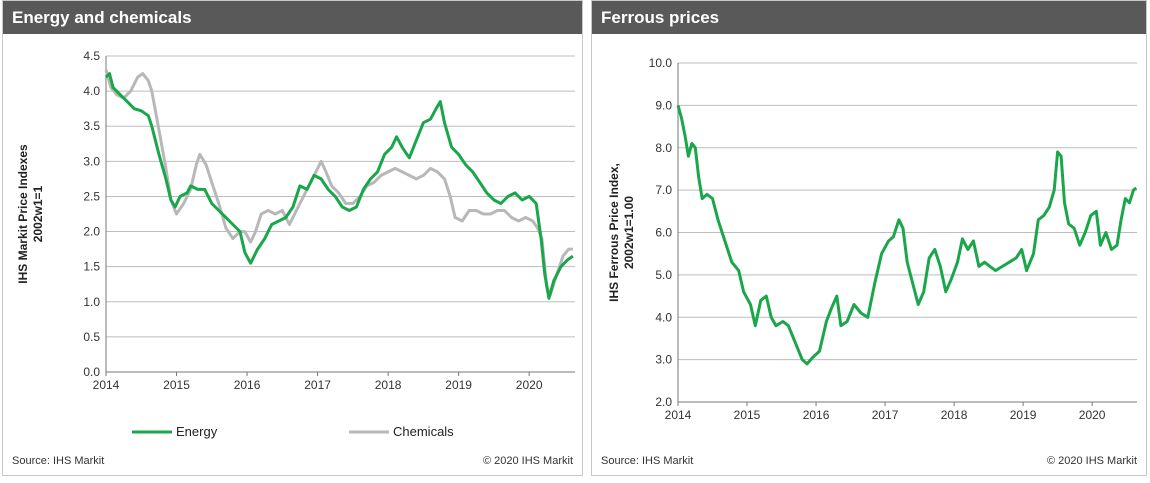 The image size is (1150, 483). I want to click on legend-label-chemicals: Chemicals, so click(423, 431).